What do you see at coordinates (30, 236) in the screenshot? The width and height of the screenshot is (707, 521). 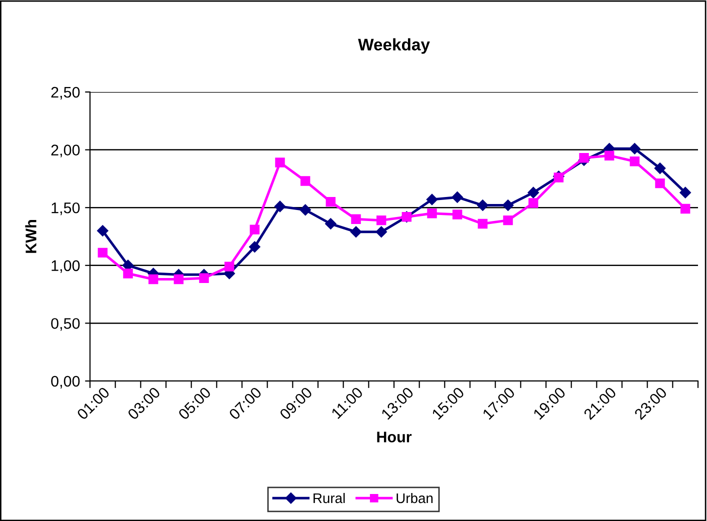 I see `y-axis-title: KWh` at bounding box center [30, 236].